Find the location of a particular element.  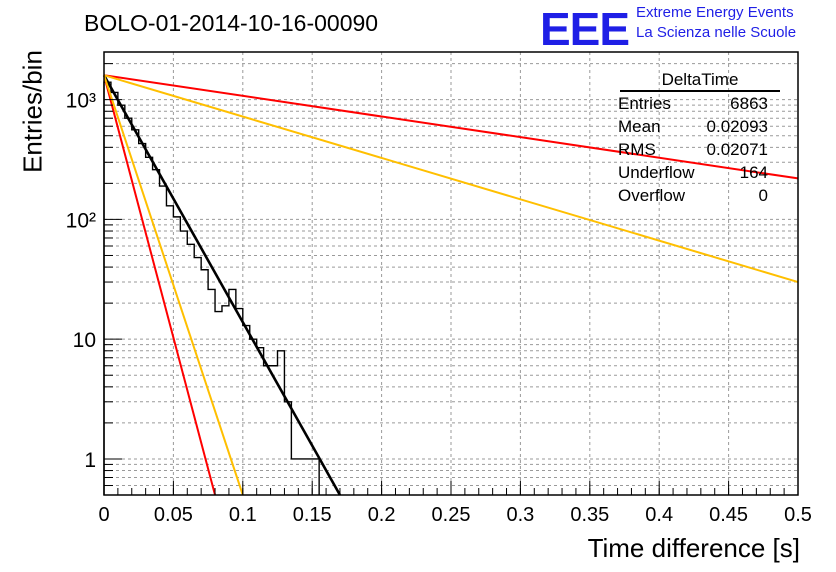

stats-label: Underflow is located at coordinates (656, 172).